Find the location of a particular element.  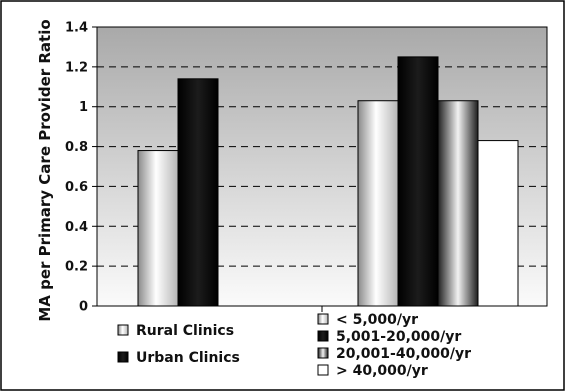

y-tick-label: 0 is located at coordinates (83, 307).